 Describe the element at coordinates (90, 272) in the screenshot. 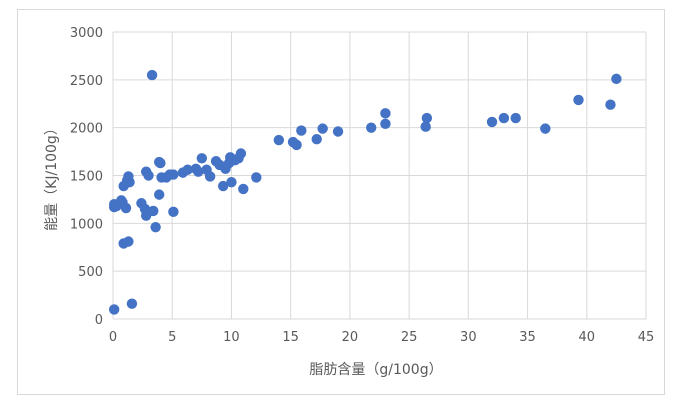

I see `y-tick-label: 500` at that location.